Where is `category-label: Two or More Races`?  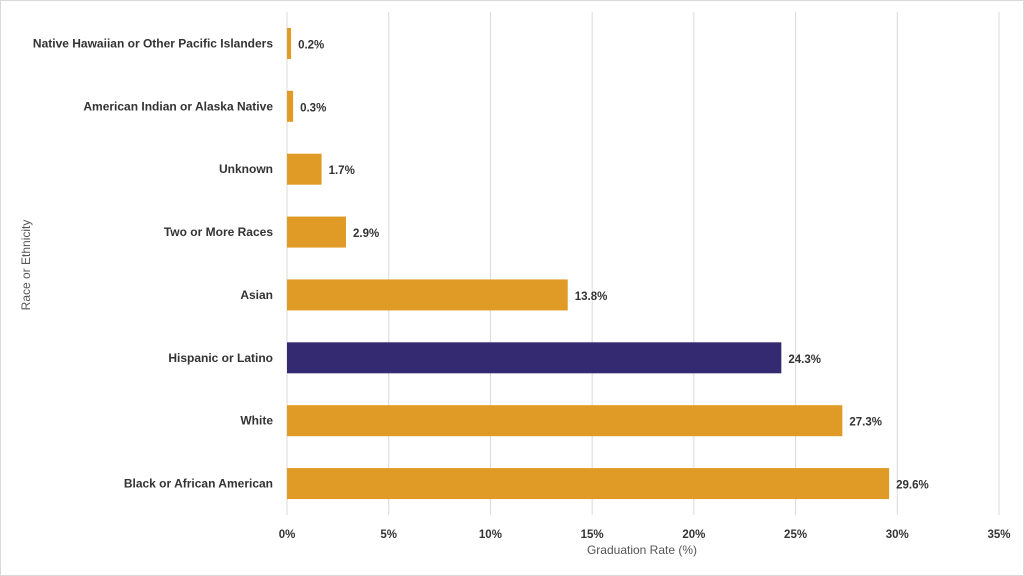
category-label: Two or More Races is located at coordinates (218, 232).